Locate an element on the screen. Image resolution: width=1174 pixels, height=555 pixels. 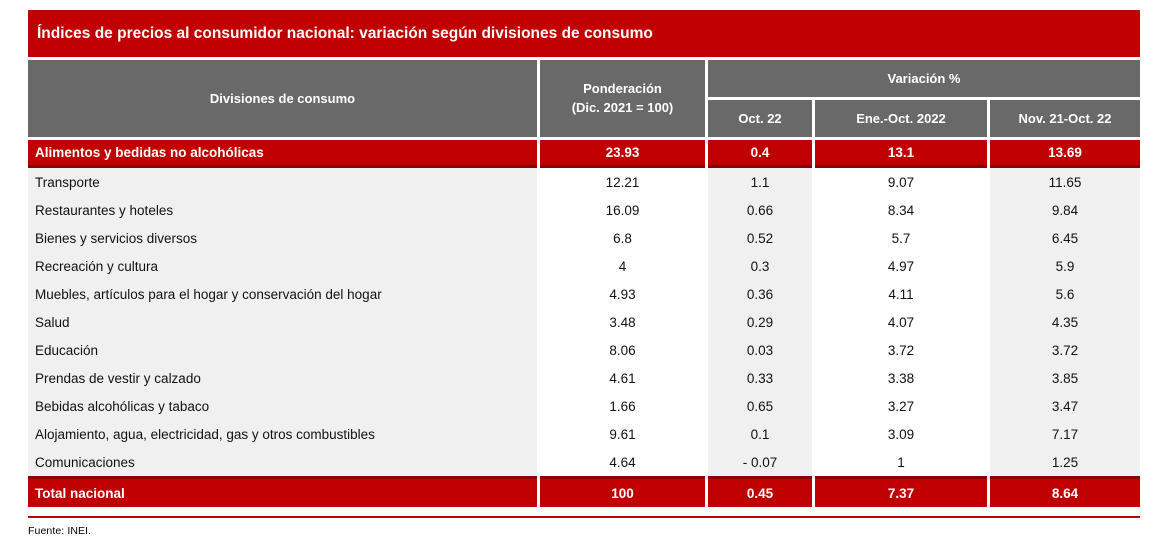
table-row: Comunicaciones 4.64 - 0.07 1 1.25 is located at coordinates (584, 462).